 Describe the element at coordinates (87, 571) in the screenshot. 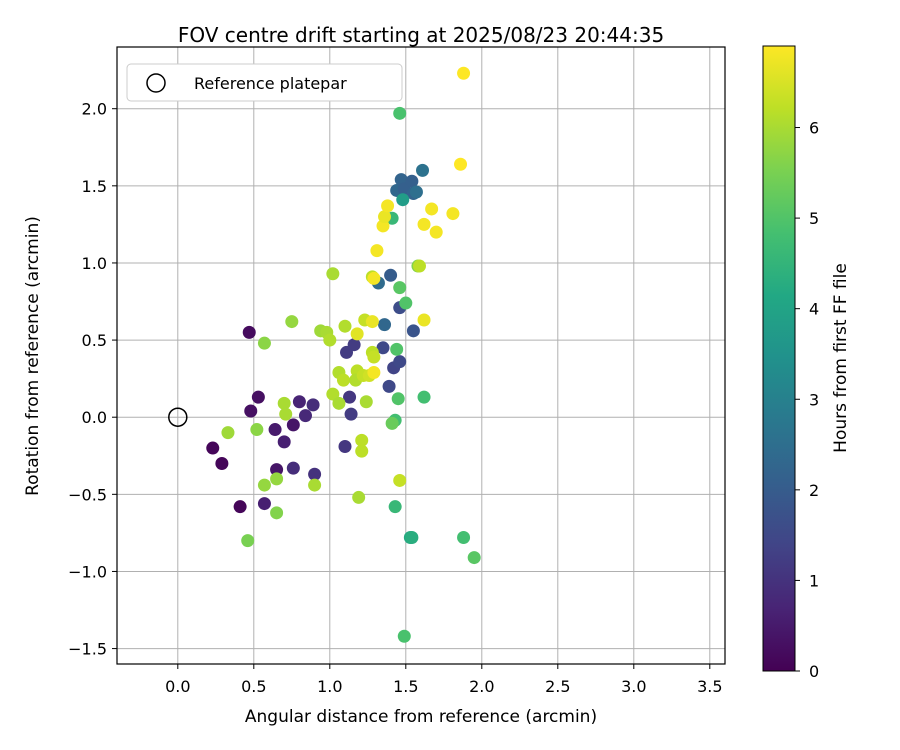

I see `y-tick-label: −1.0` at that location.